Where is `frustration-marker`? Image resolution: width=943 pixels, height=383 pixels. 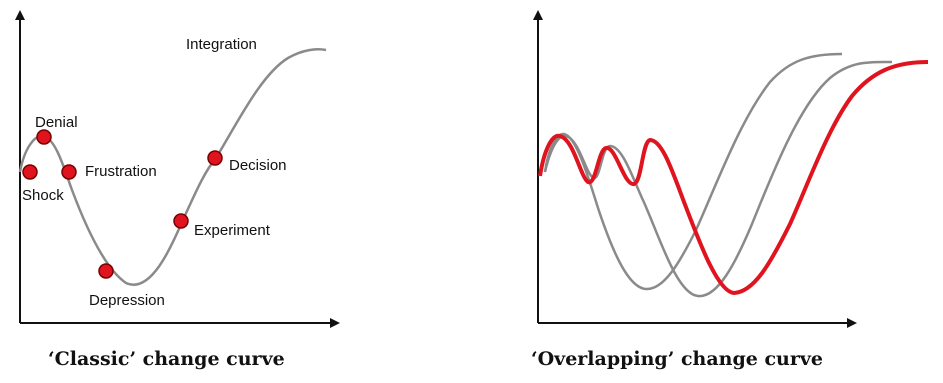 frustration-marker is located at coordinates (69, 172).